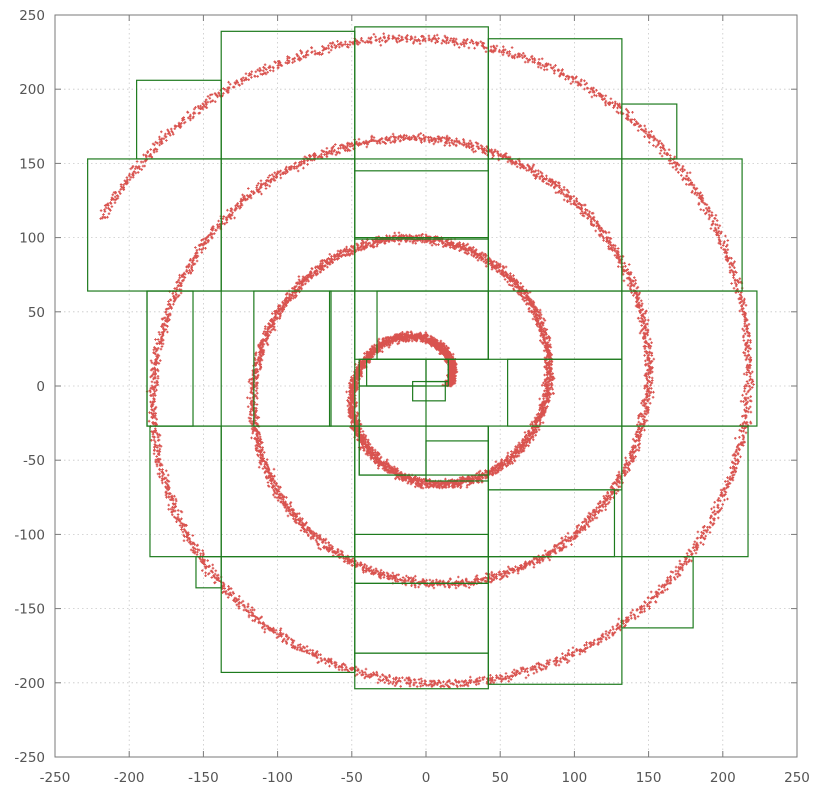 Image resolution: width=821 pixels, height=795 pixels. Describe the element at coordinates (277, 778) in the screenshot. I see `x-tick-label: -100` at that location.